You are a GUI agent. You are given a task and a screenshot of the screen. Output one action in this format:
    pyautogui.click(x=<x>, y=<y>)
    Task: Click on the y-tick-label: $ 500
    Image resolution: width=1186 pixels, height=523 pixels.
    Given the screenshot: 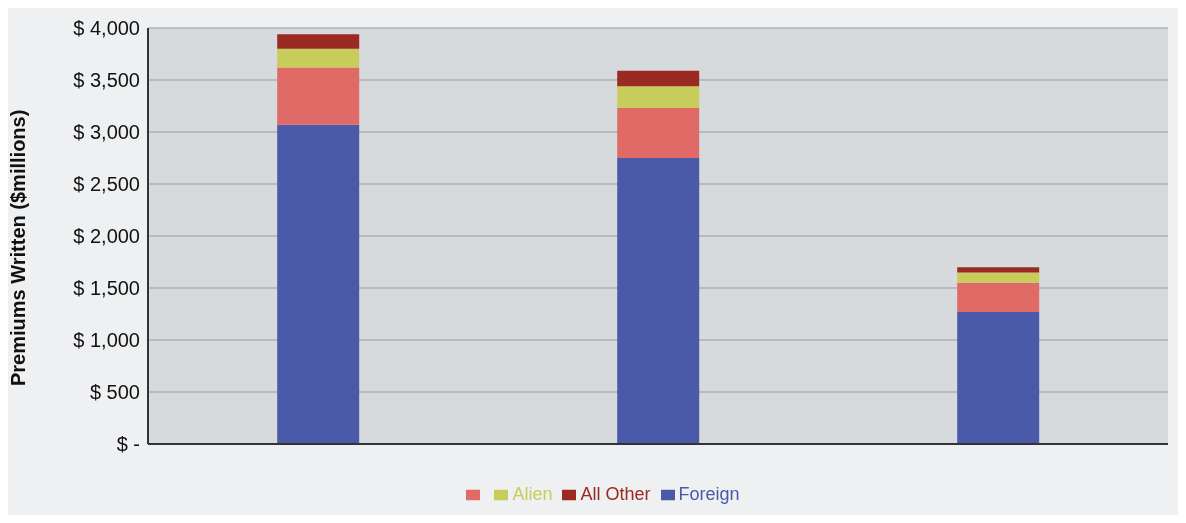 What is the action you would take?
    pyautogui.click(x=114, y=392)
    